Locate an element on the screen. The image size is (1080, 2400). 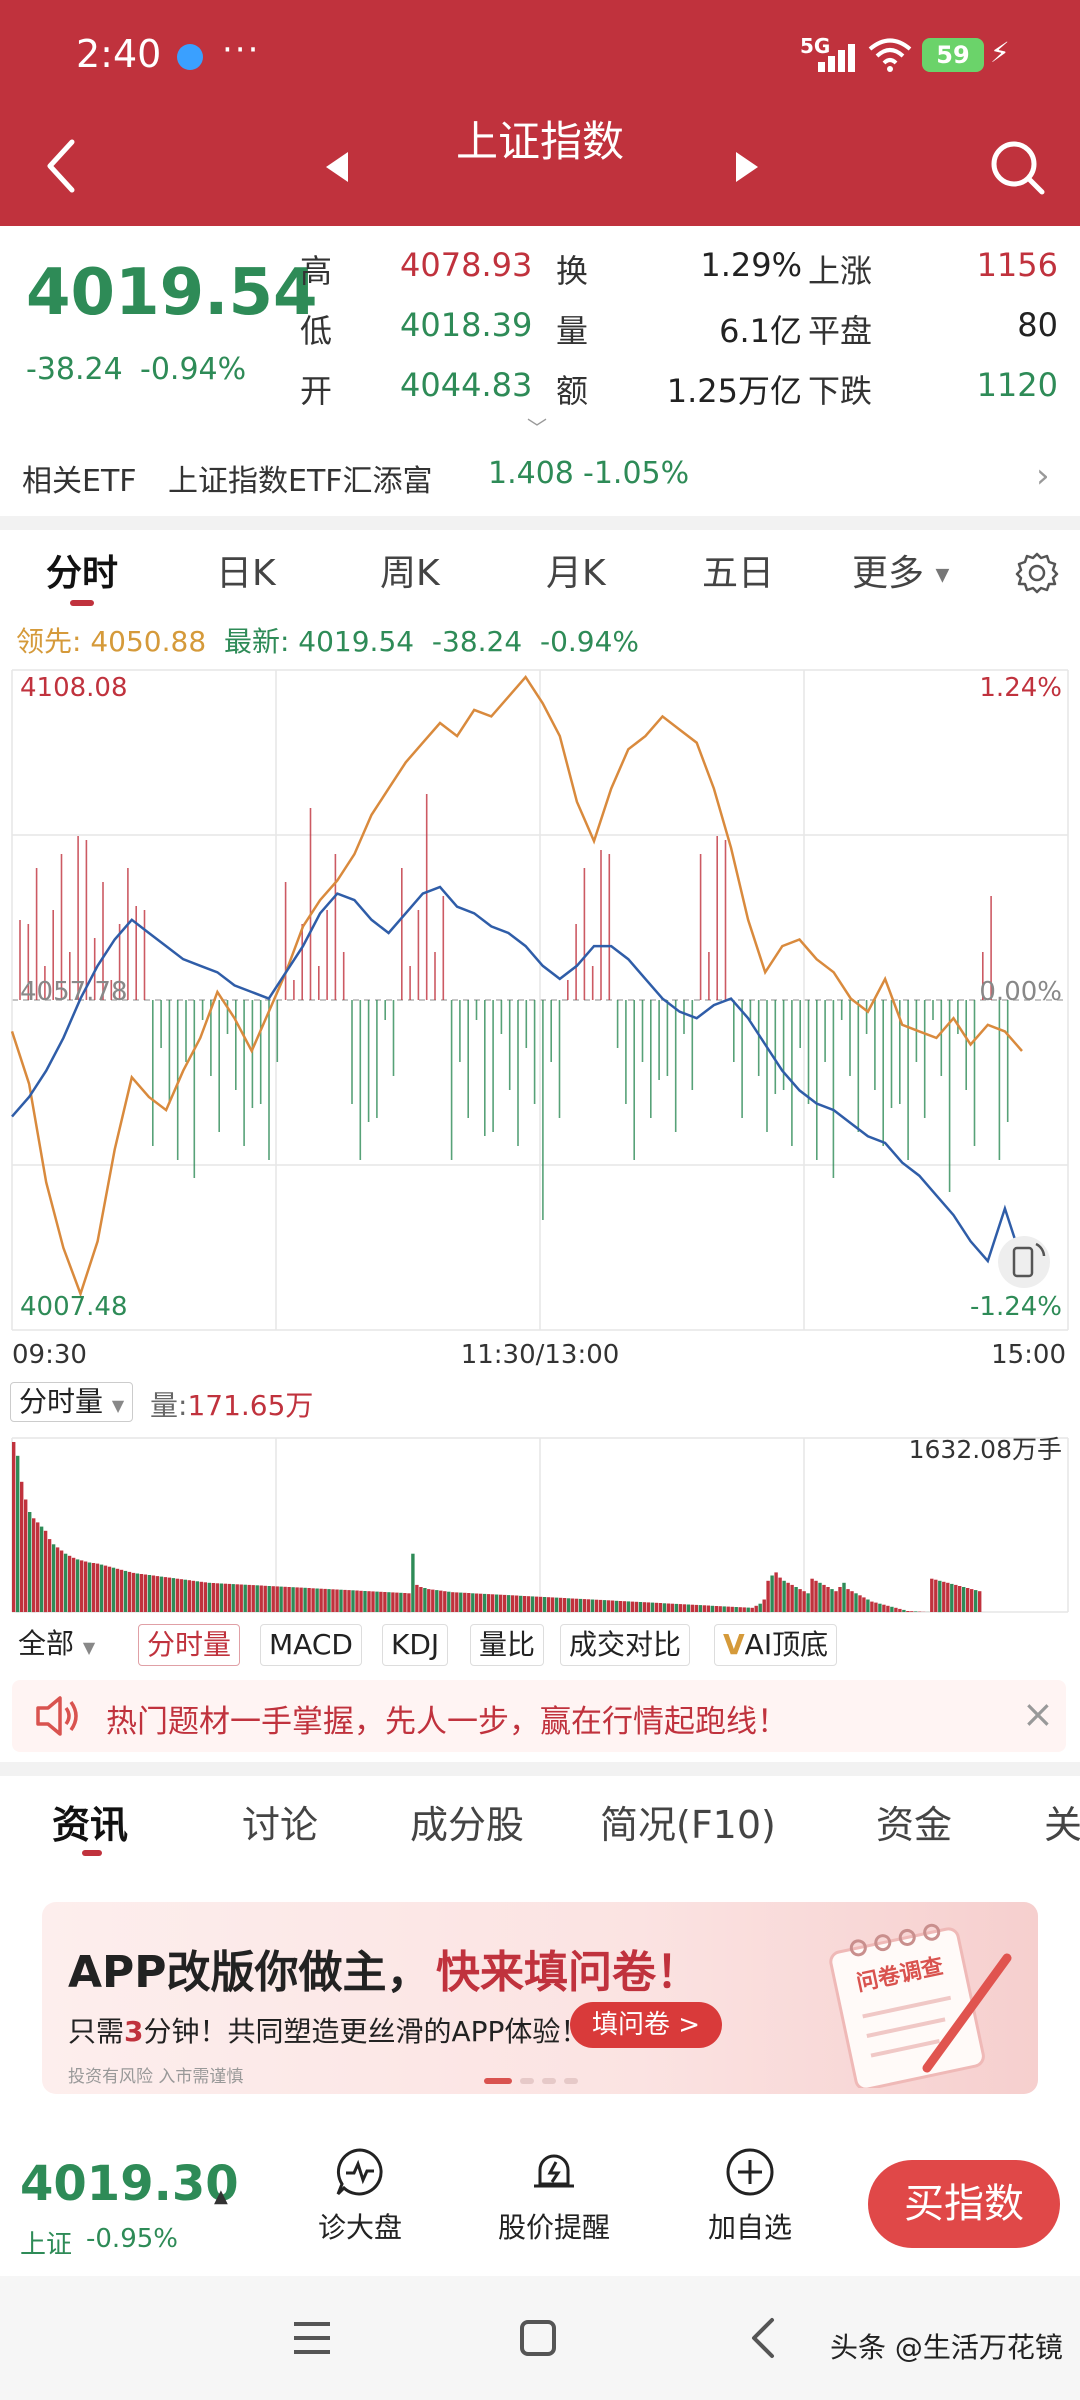
volume-indicator-dropdown: 分时量 ▼ is located at coordinates (72, 1402).